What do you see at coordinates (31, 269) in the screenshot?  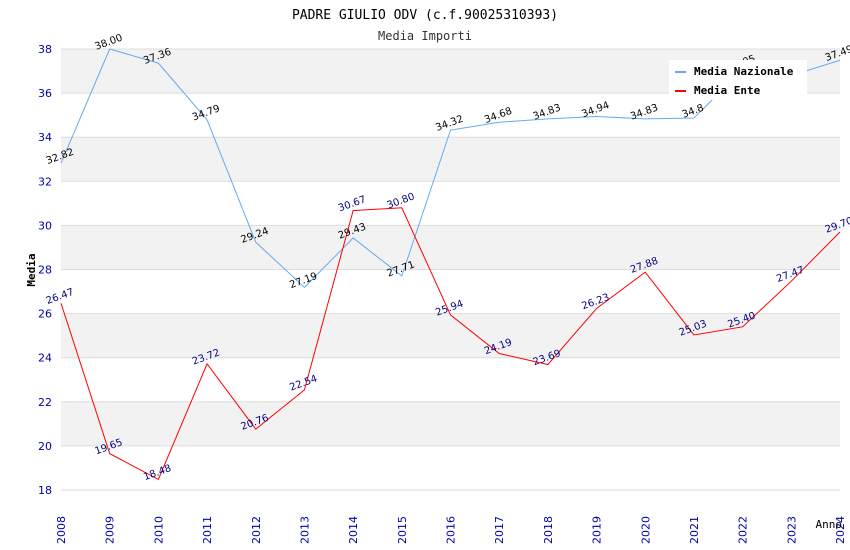 I see `y-axis-label: Media` at bounding box center [31, 269].